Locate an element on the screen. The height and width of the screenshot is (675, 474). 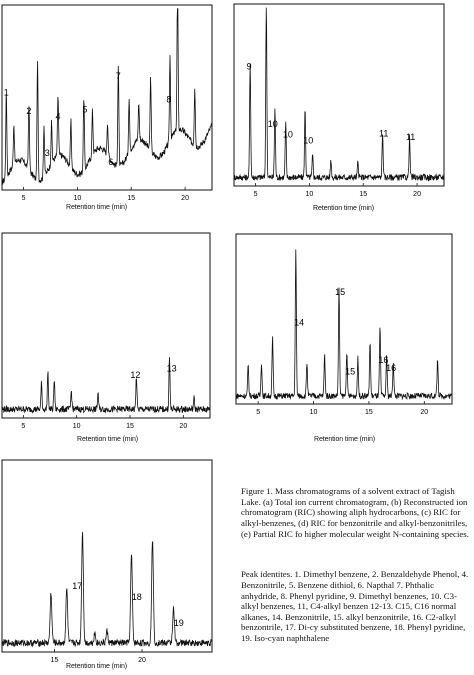
peak-label: 3 is located at coordinates (47, 153).